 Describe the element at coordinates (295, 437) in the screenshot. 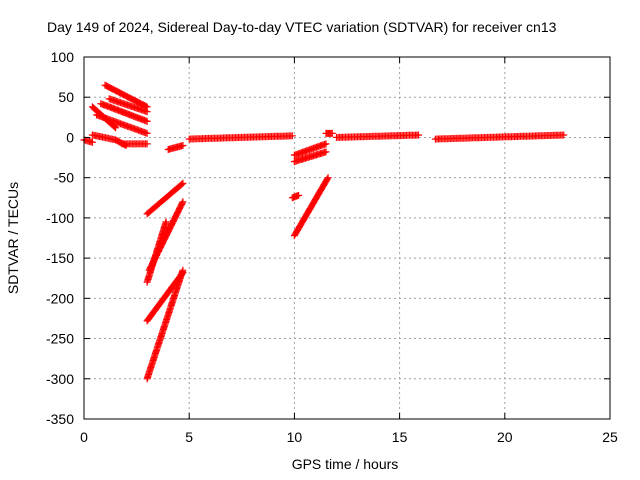

I see `x-tick-label: 10` at that location.